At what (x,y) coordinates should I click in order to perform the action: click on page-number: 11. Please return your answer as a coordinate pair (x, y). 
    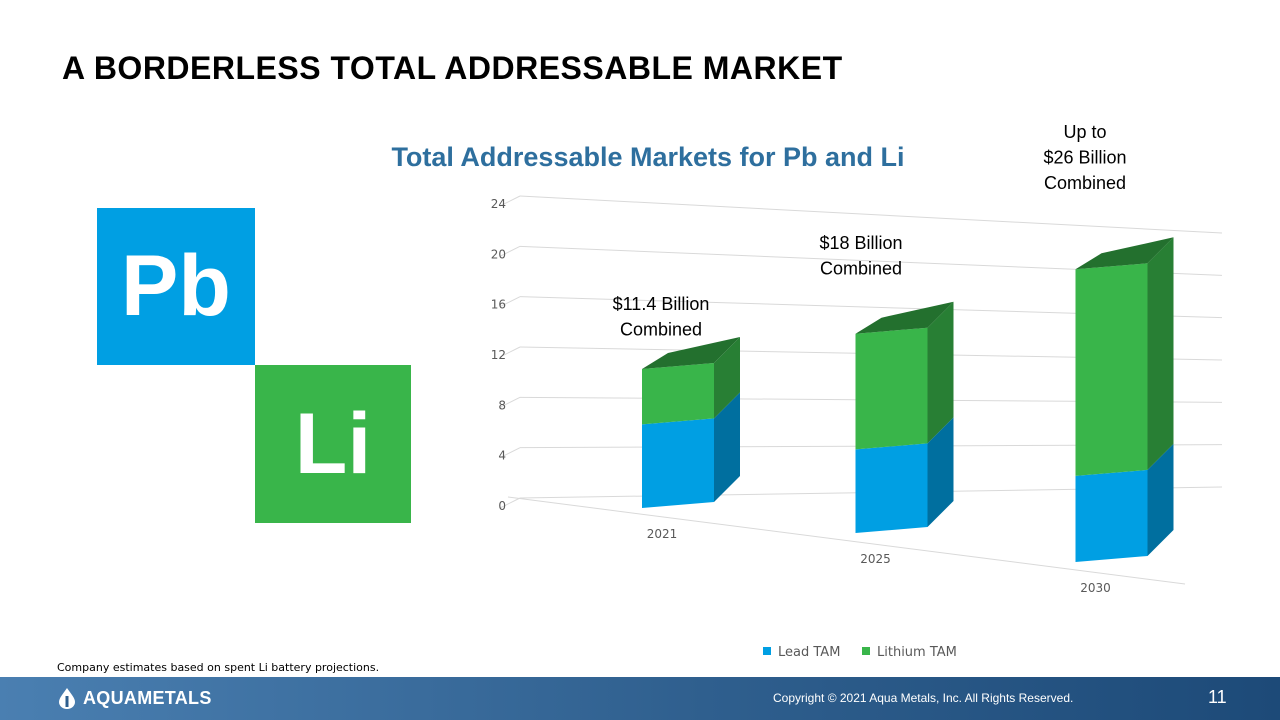
    Looking at the image, I should click on (1217, 697).